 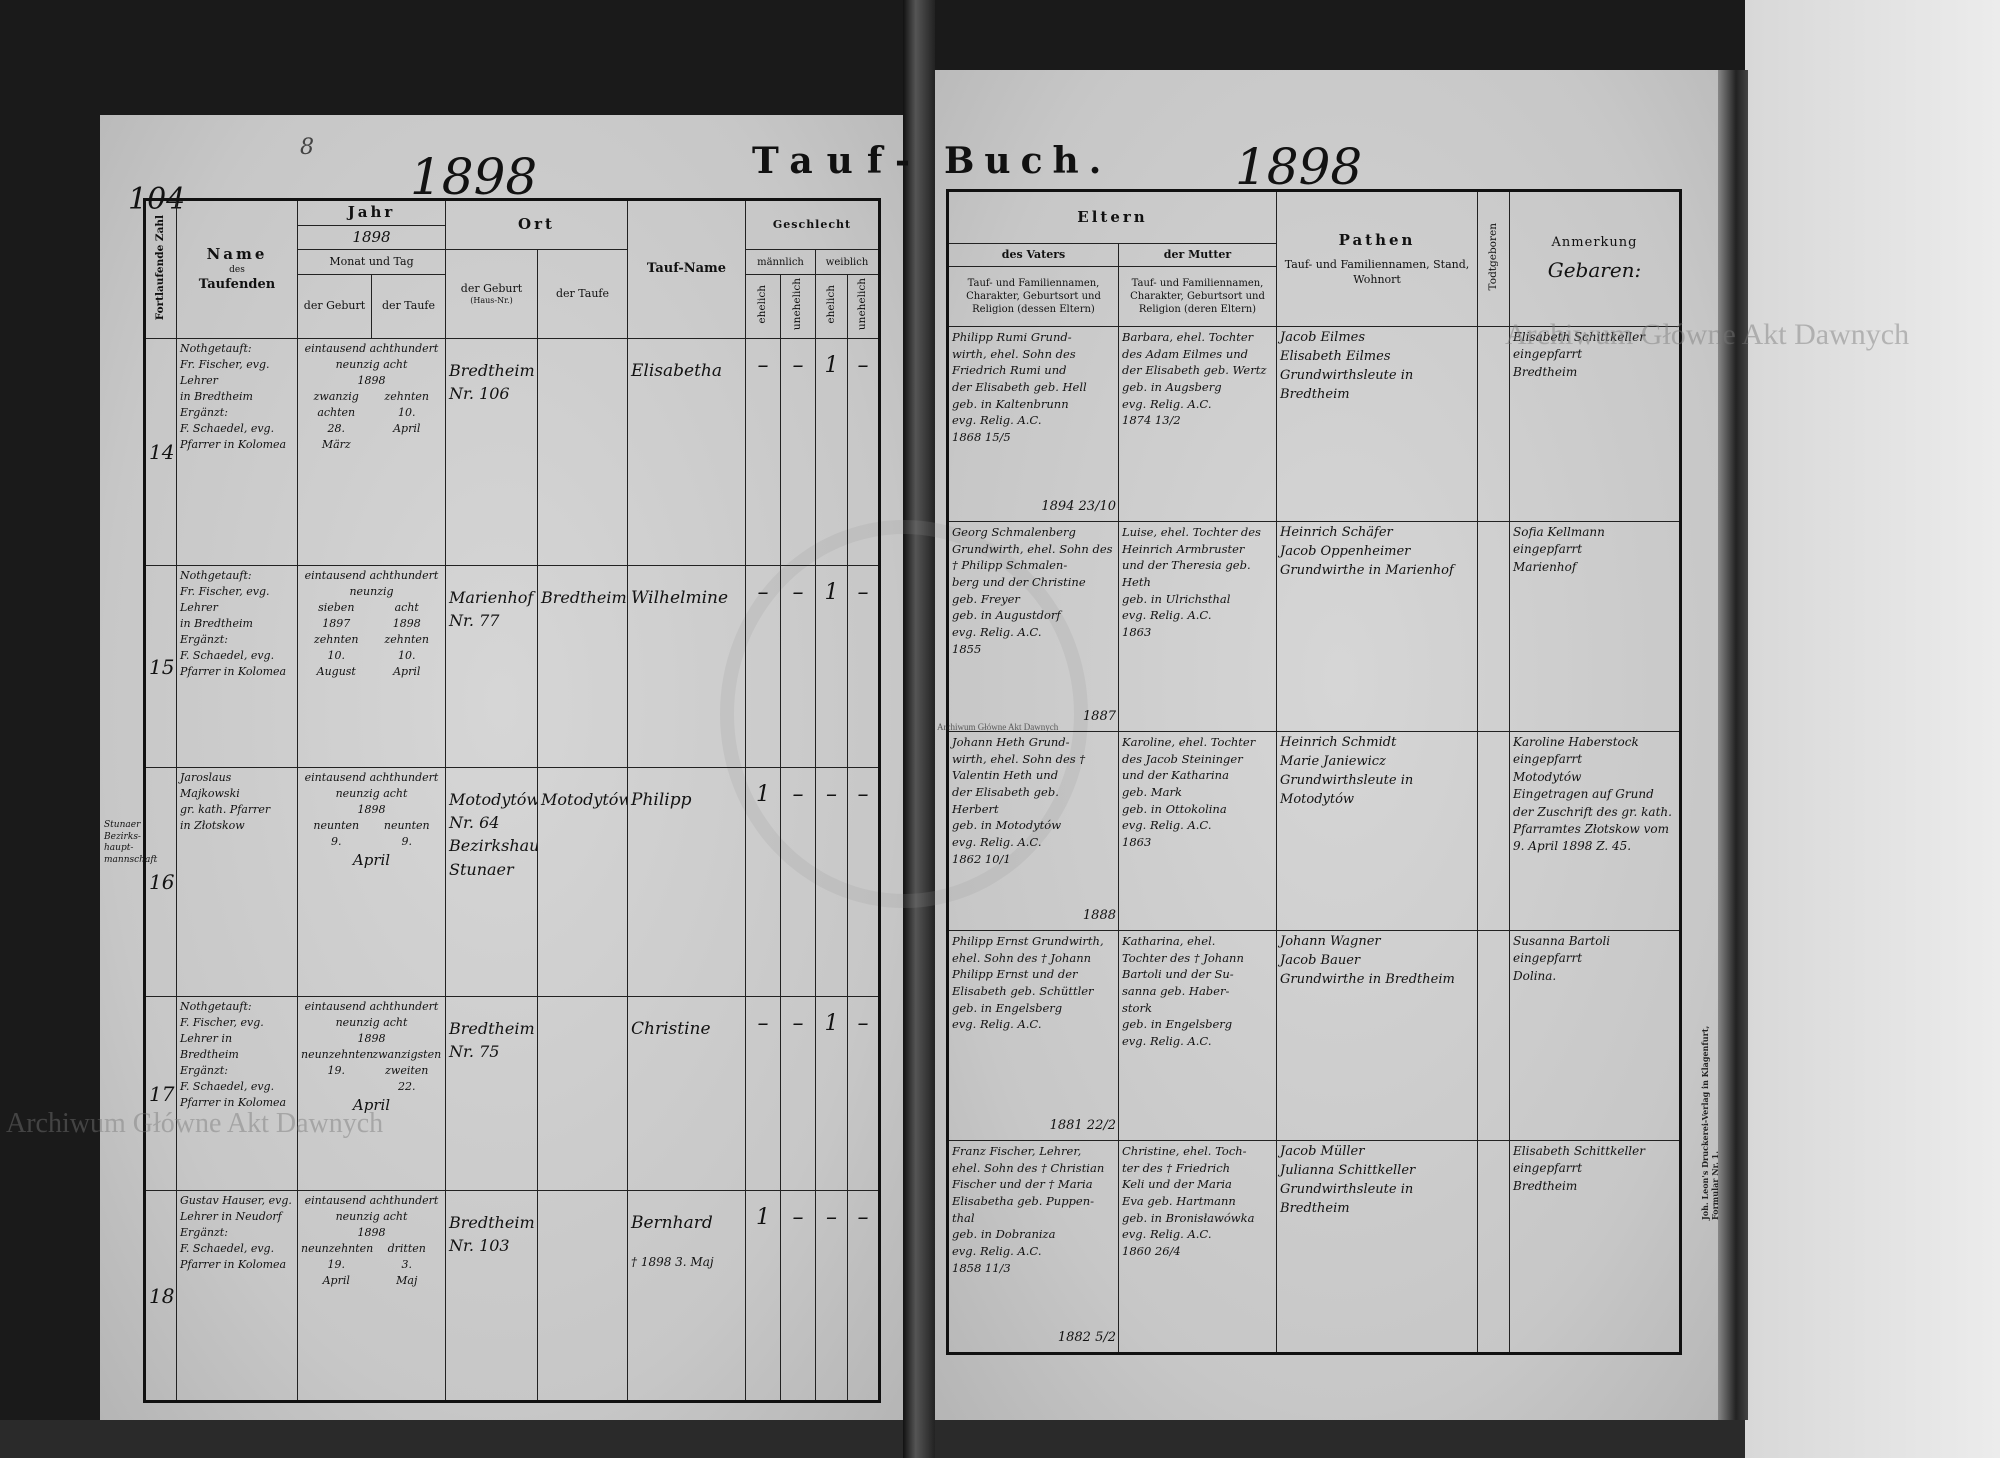 I want to click on baptism-date: acht 1898 zehnten 10. April, so click(x=407, y=639).